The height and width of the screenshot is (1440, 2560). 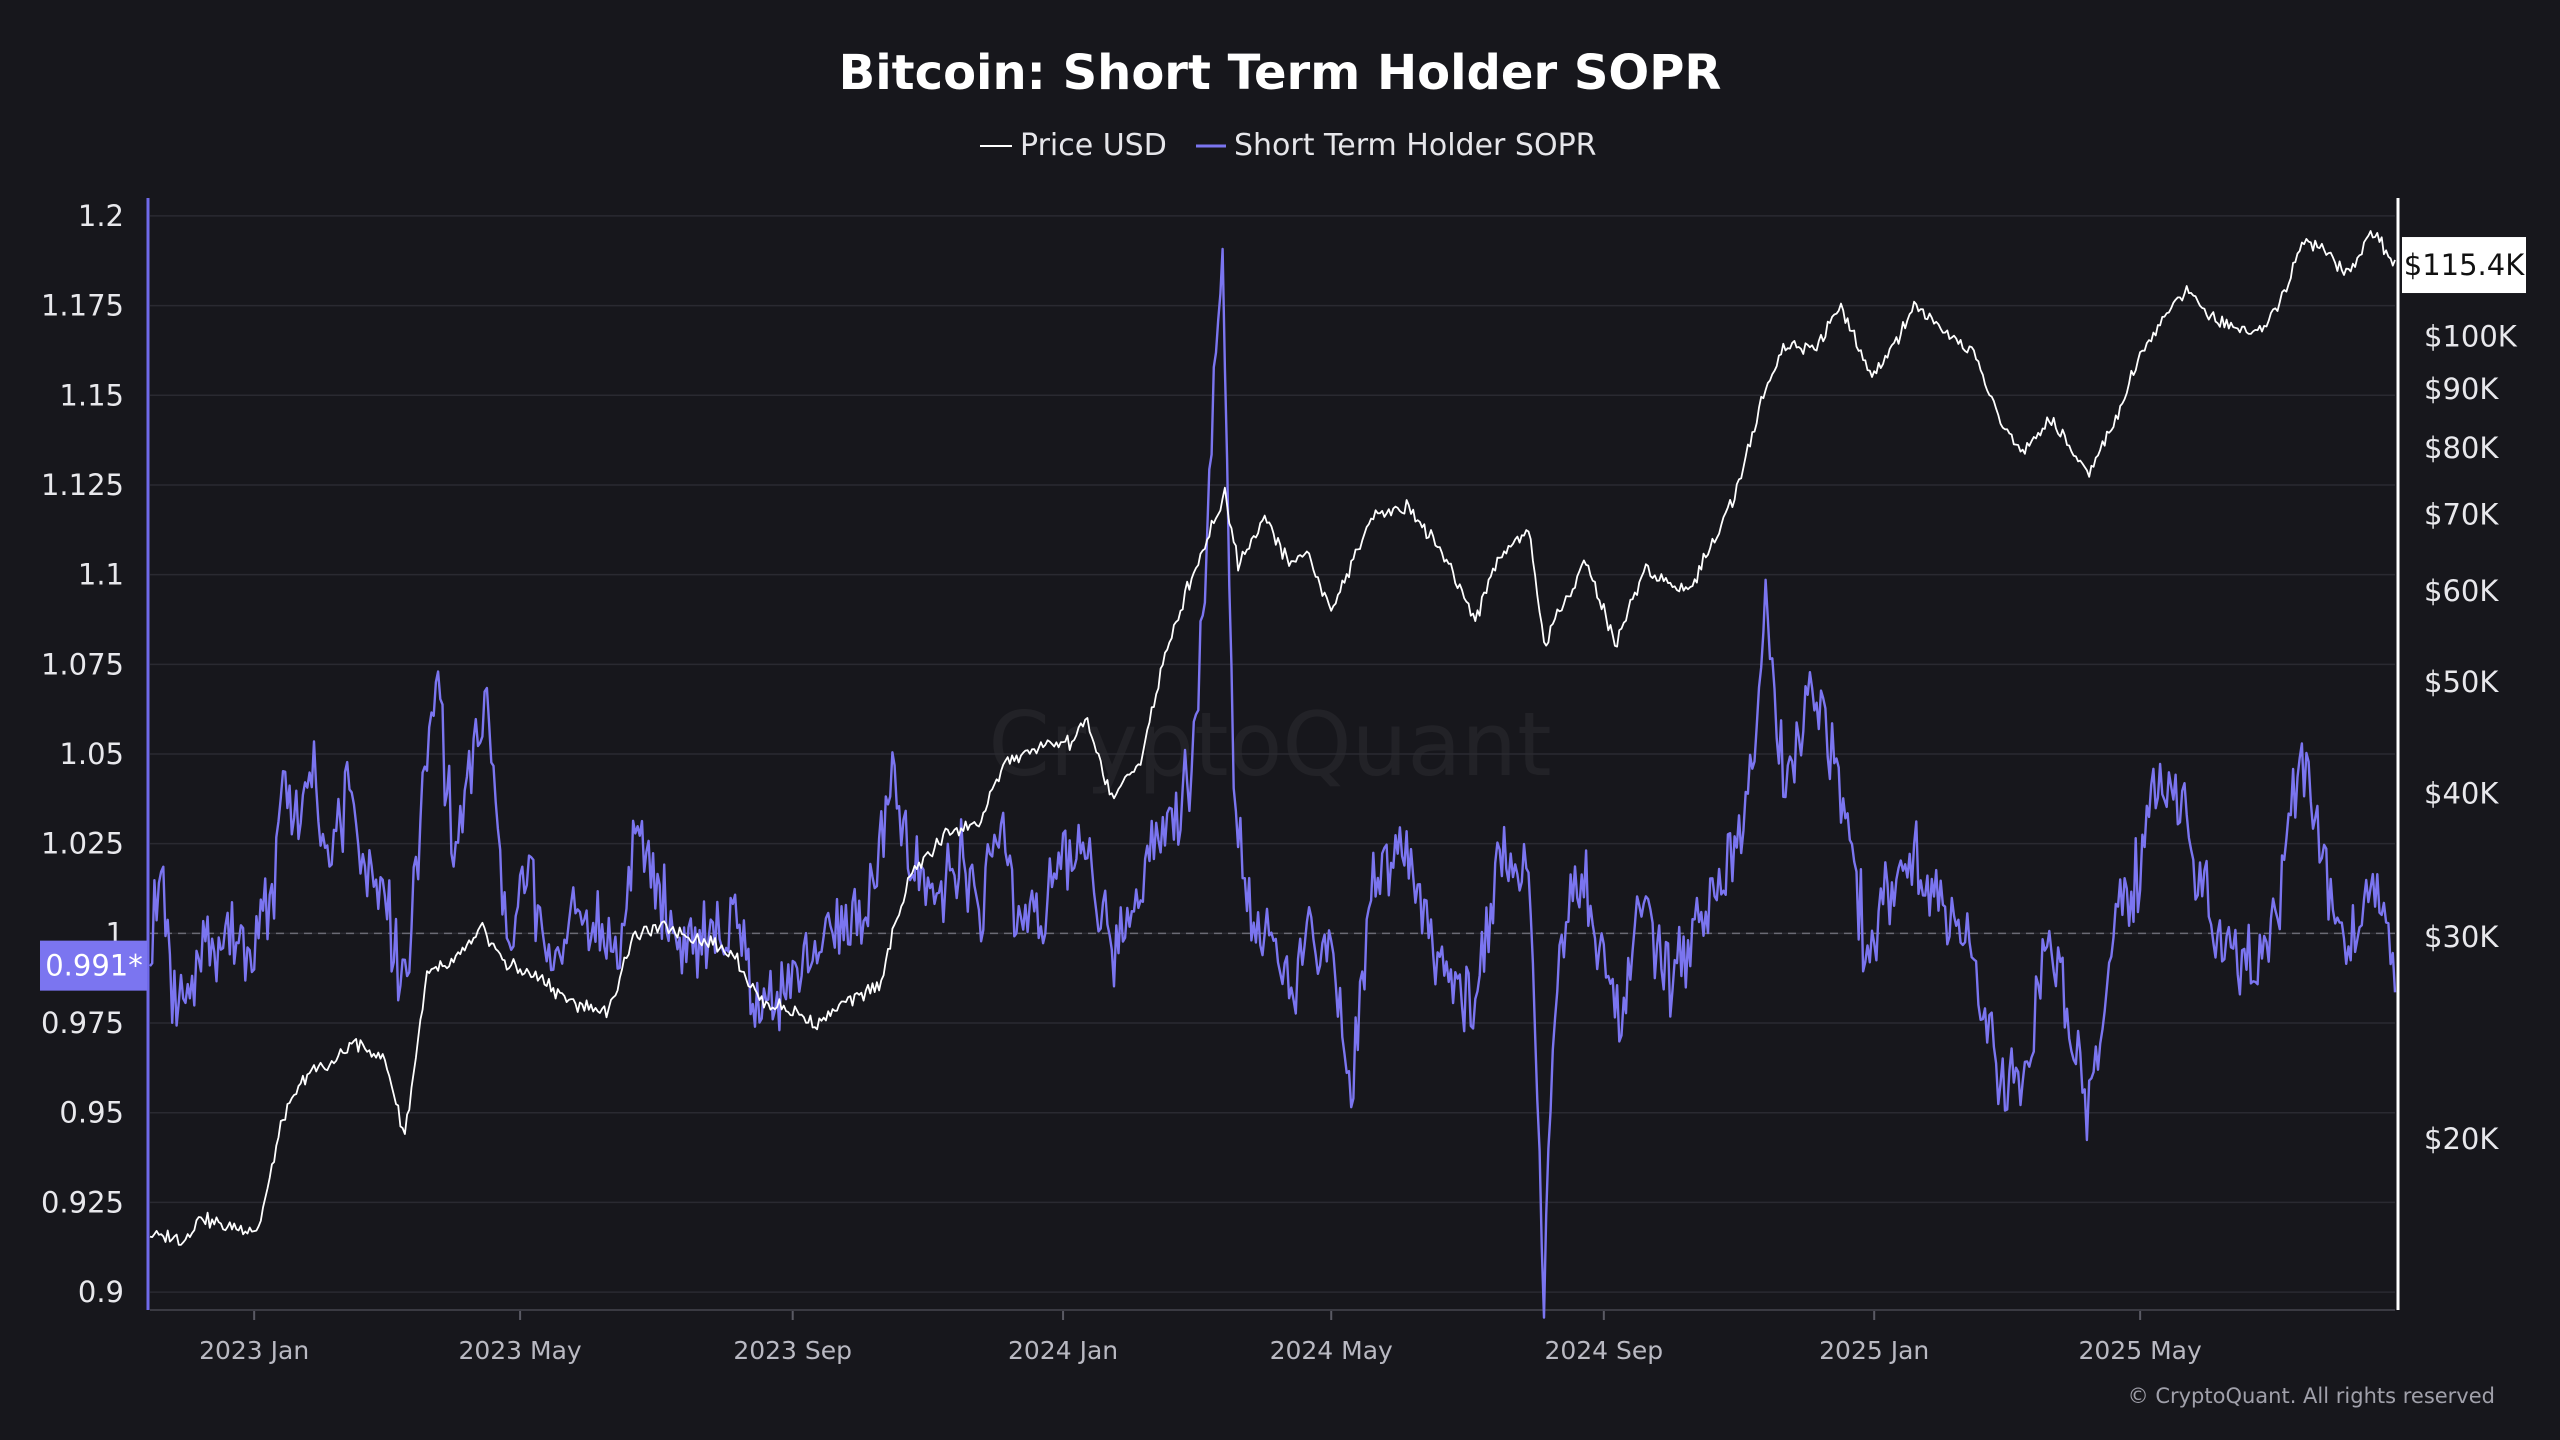 What do you see at coordinates (82, 306) in the screenshot?
I see `y-left-tick-label: 1.175` at bounding box center [82, 306].